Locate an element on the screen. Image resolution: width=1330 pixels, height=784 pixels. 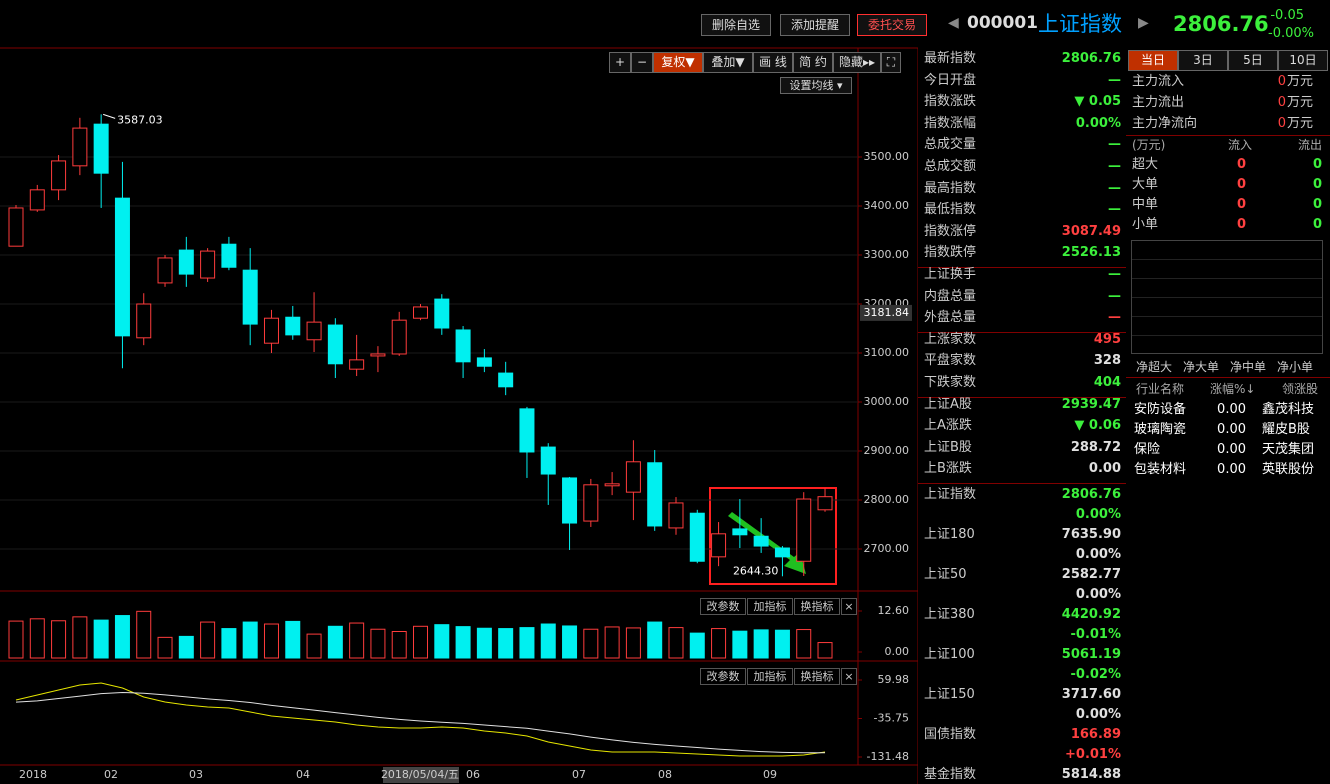
toolbar-button: 添加提醒 is located at coordinates (815, 25).